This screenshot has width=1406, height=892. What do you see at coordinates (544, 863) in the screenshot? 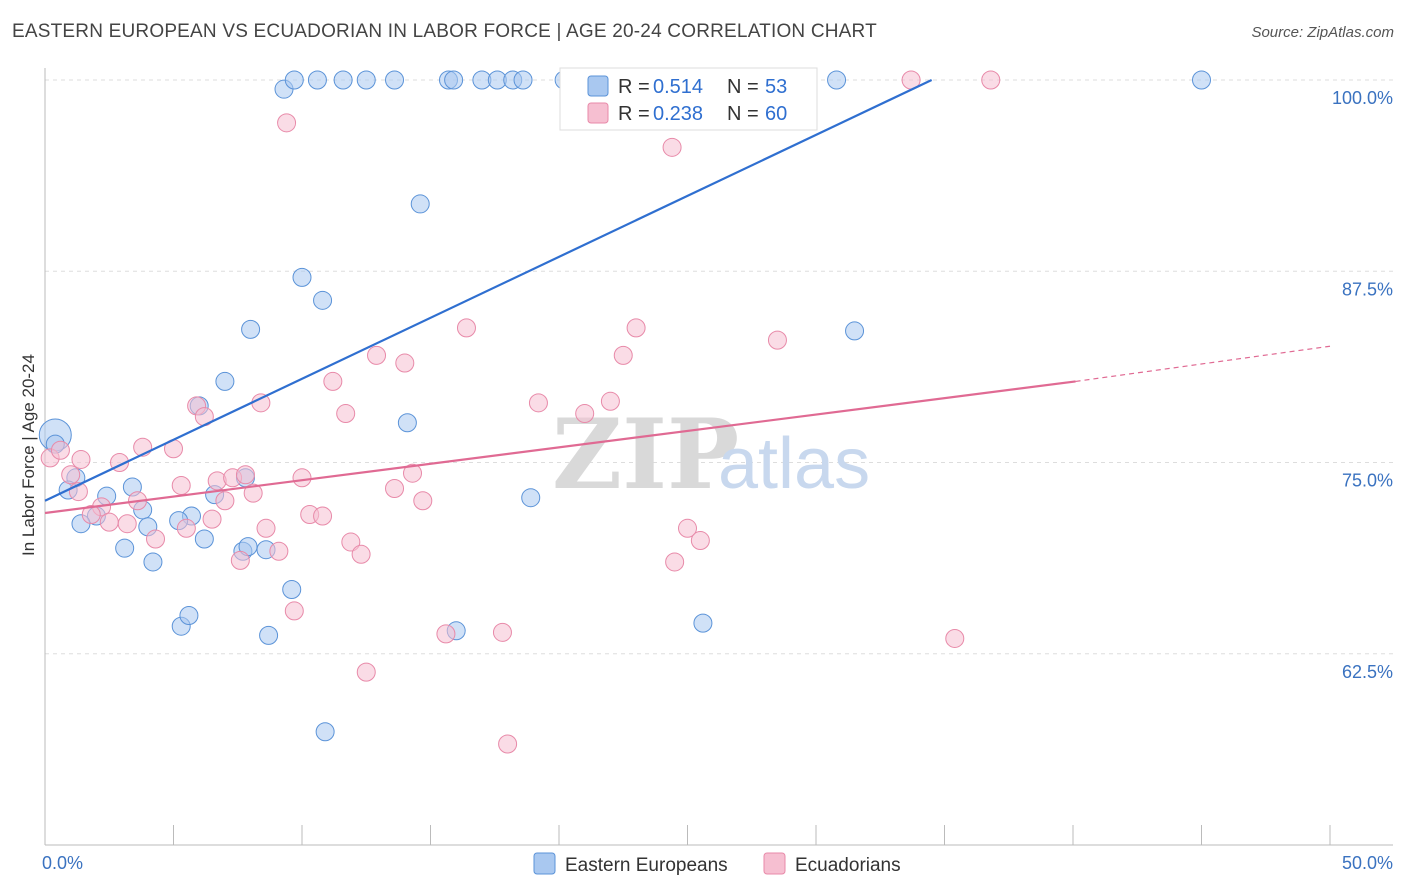
I see `bottom-legend-swatch-blue` at bounding box center [544, 863].